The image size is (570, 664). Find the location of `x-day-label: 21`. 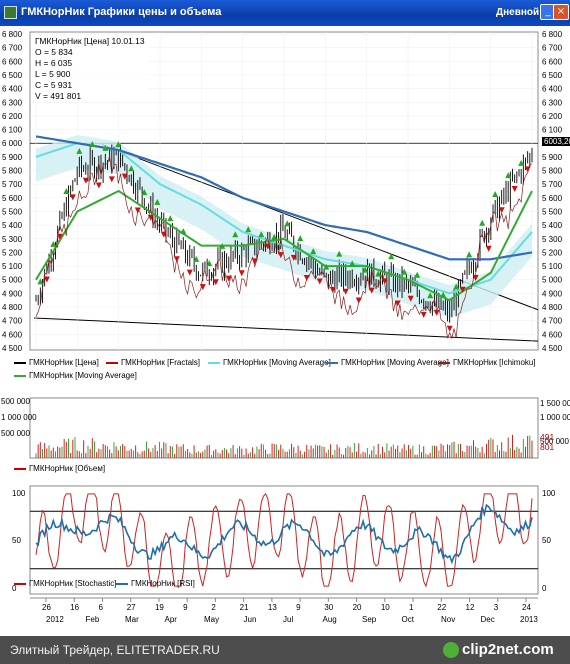

x-day-label: 21 is located at coordinates (244, 607).